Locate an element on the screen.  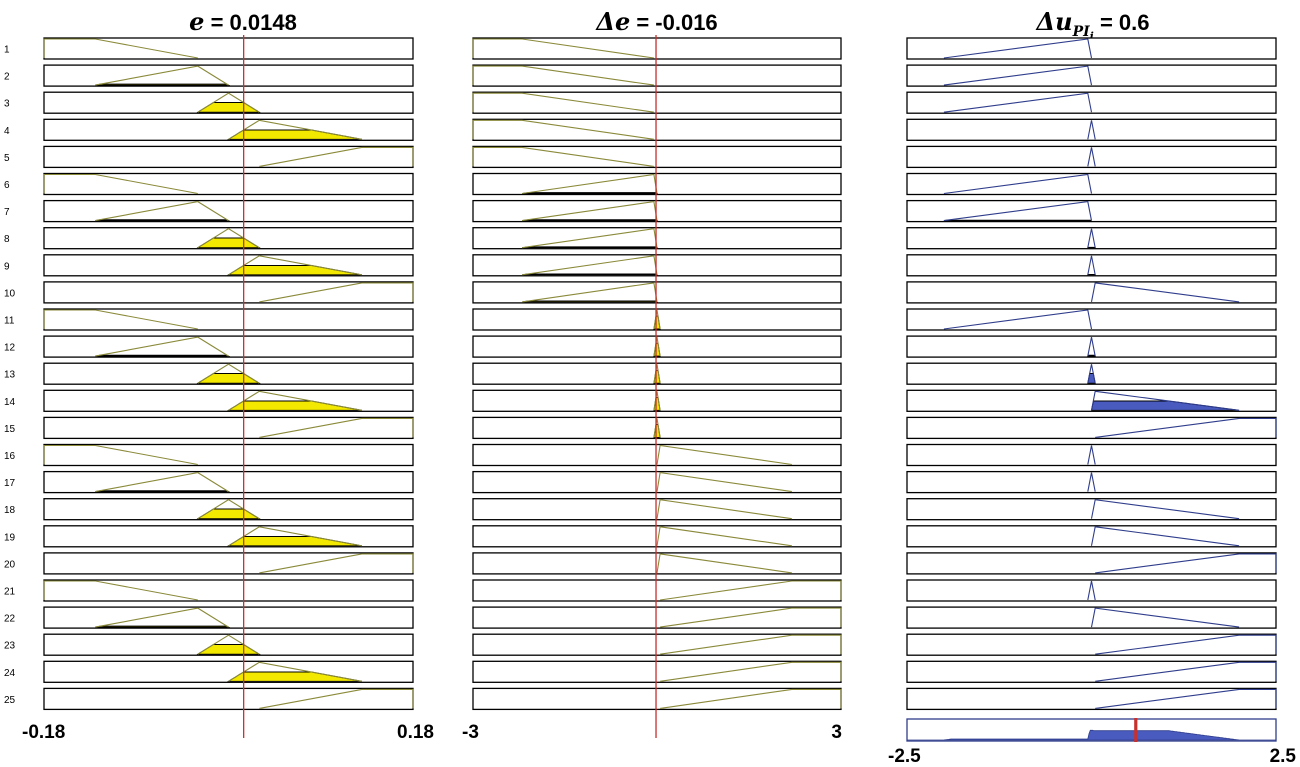
rule-number: 24 is located at coordinates (10, 673).